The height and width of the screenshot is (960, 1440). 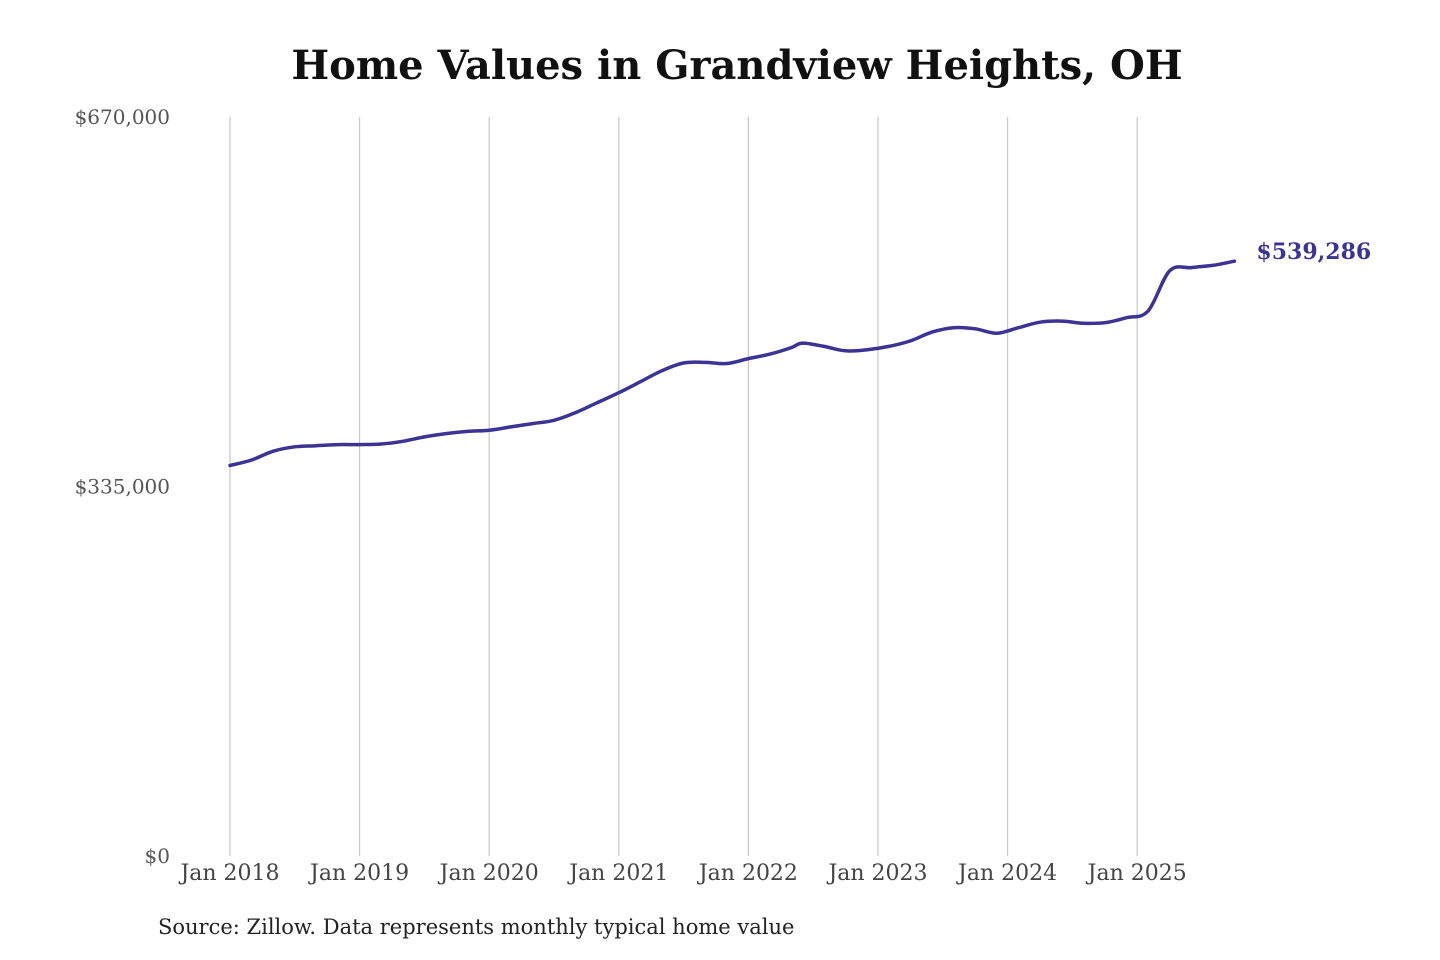 I want to click on chart-title: Home Values in Grandview Heights, OH, so click(x=737, y=65).